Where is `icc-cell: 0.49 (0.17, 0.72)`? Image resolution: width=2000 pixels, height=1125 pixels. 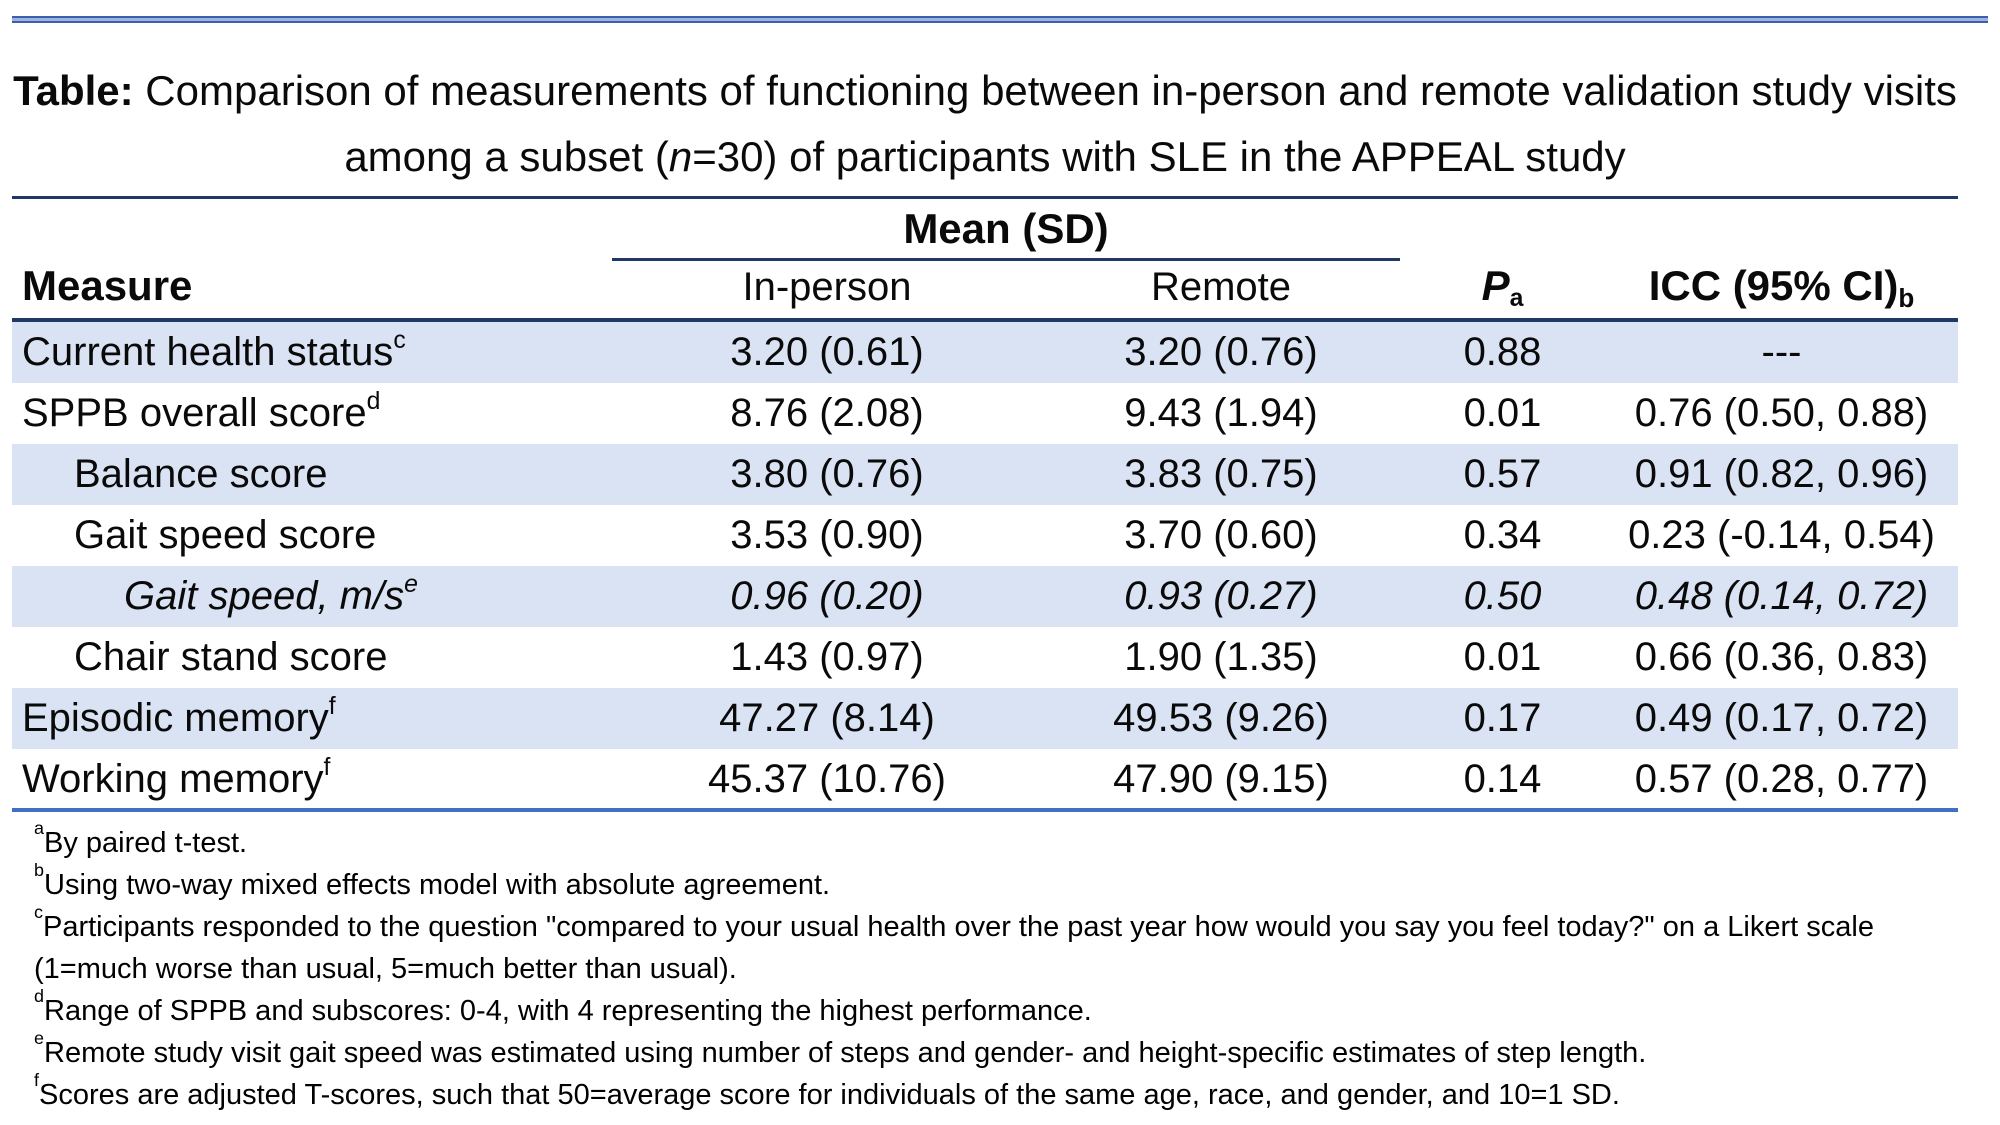 icc-cell: 0.49 (0.17, 0.72) is located at coordinates (1781, 718).